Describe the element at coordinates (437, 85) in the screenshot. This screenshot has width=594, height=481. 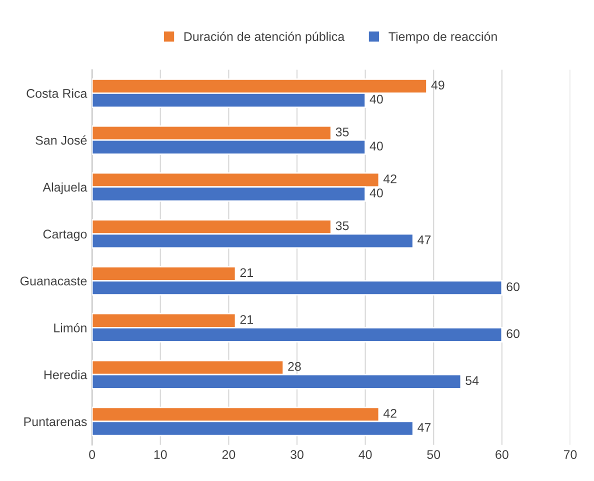
I see `data-label: 49` at that location.